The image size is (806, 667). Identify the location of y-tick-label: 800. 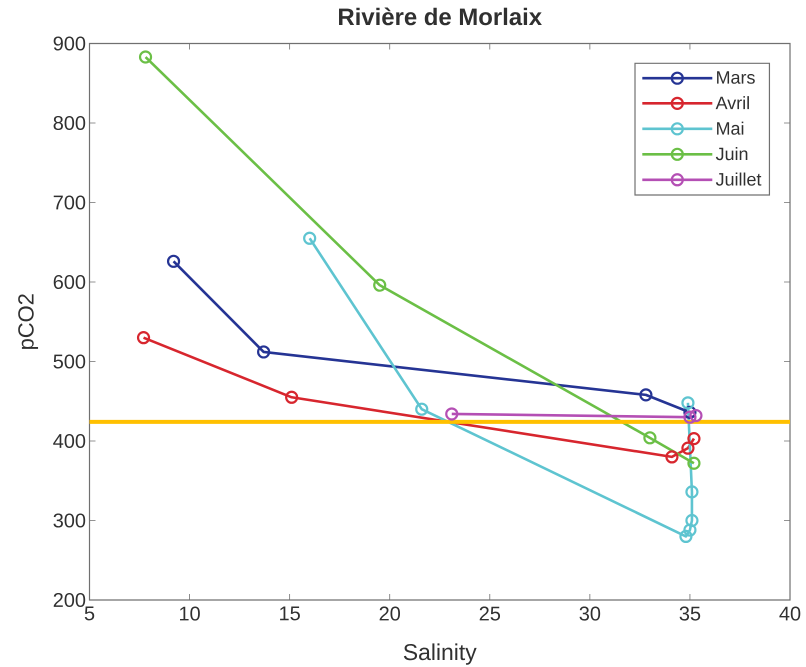
(70, 123).